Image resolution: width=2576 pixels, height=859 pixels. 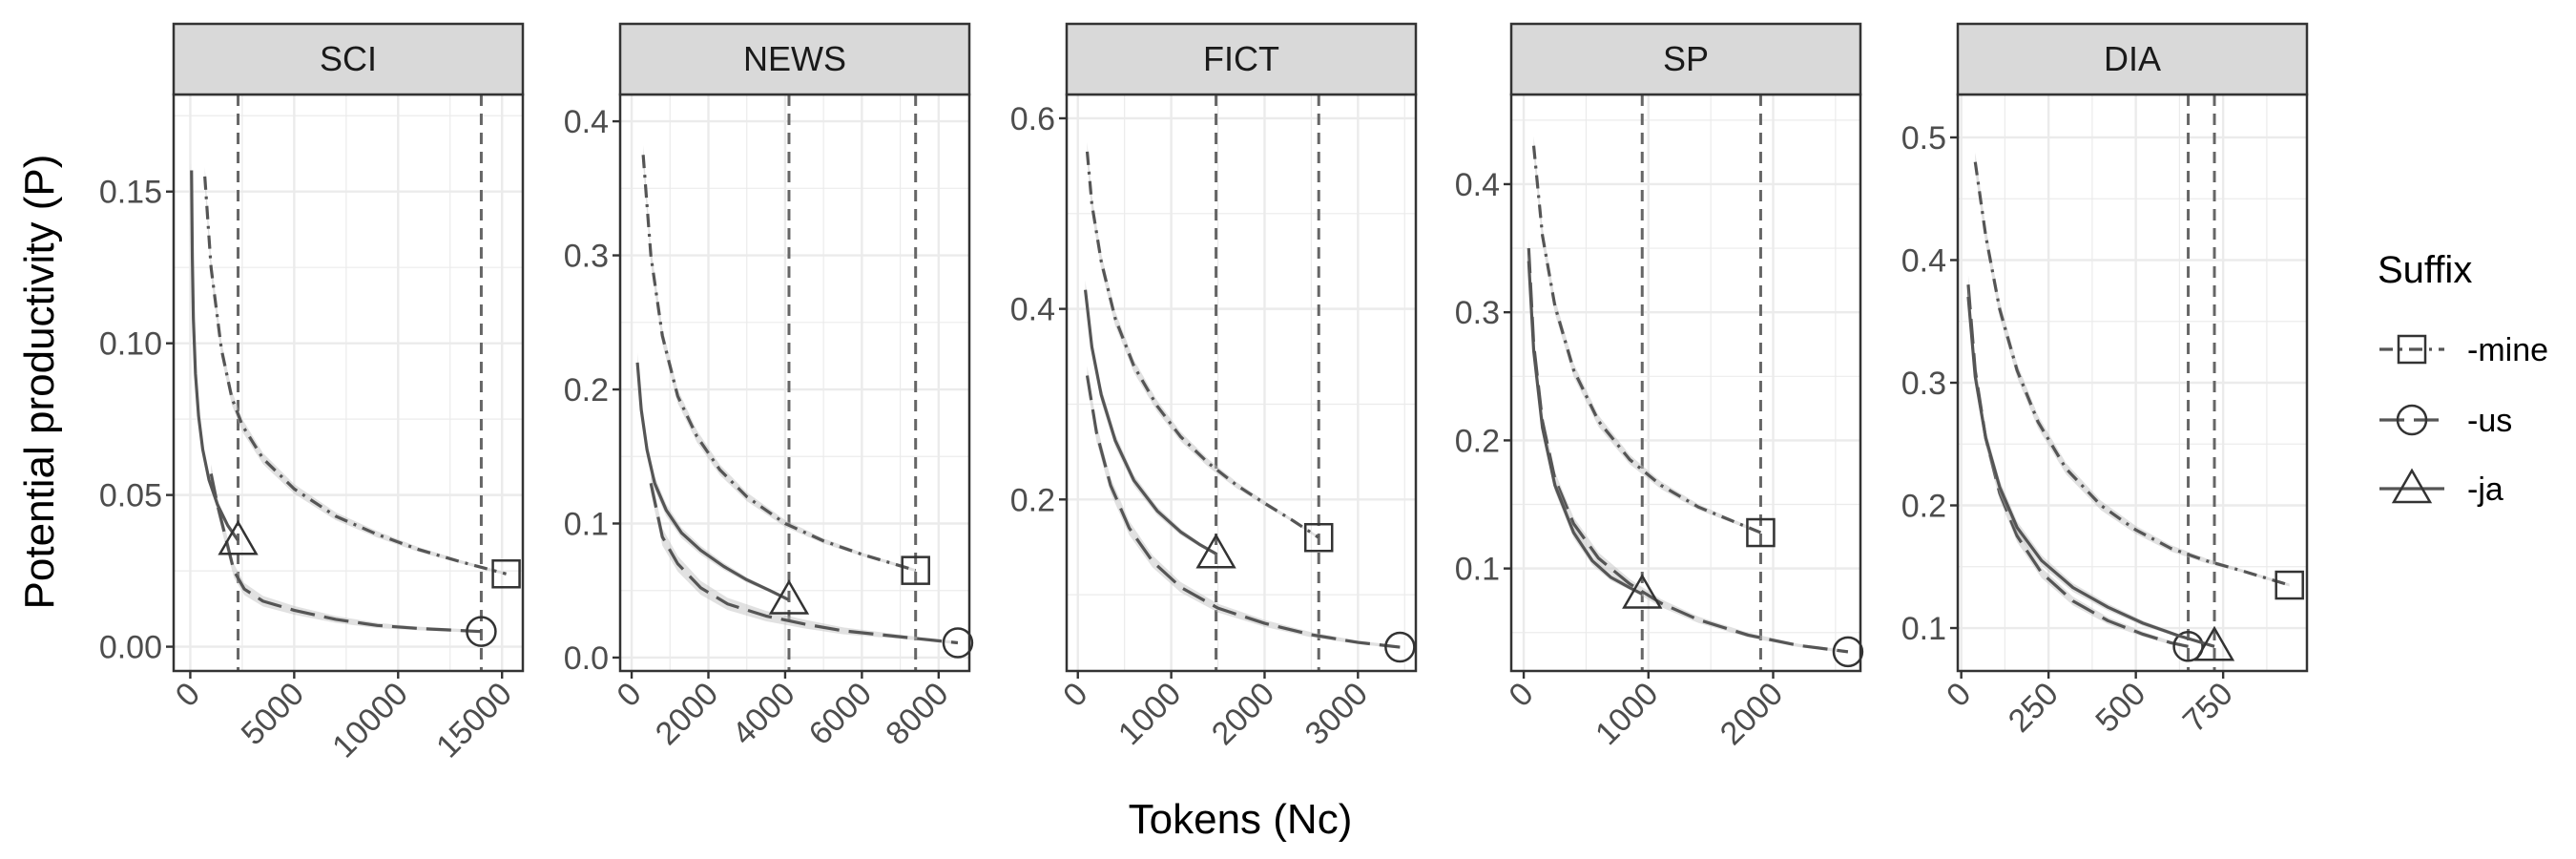 What do you see at coordinates (1336, 714) in the screenshot?
I see `x-tick-label: 3000` at bounding box center [1336, 714].